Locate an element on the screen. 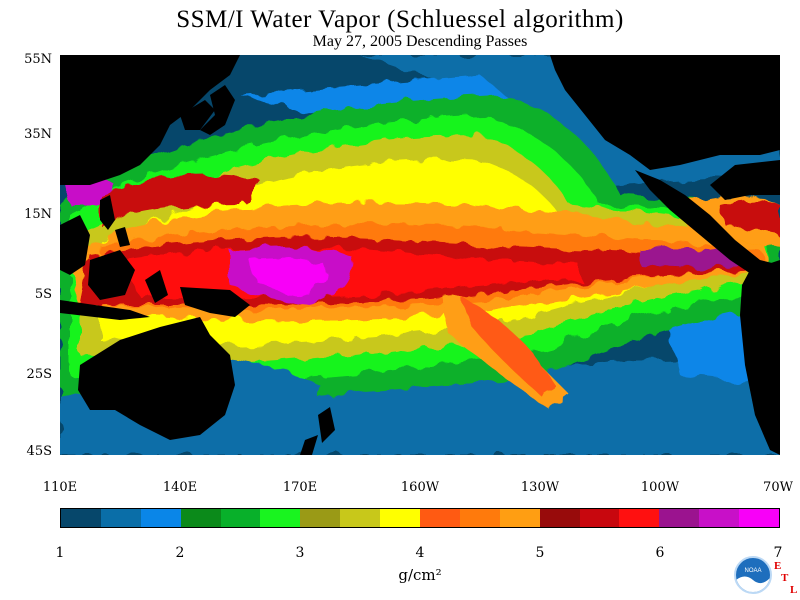 Image resolution: width=800 pixels, height=600 pixels. lon-label-110e: 110E is located at coordinates (60, 487).